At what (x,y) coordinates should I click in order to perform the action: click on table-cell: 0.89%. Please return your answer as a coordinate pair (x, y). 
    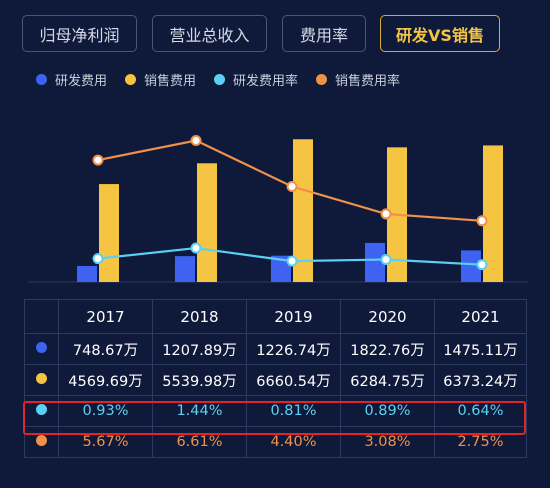
    Looking at the image, I should click on (387, 411).